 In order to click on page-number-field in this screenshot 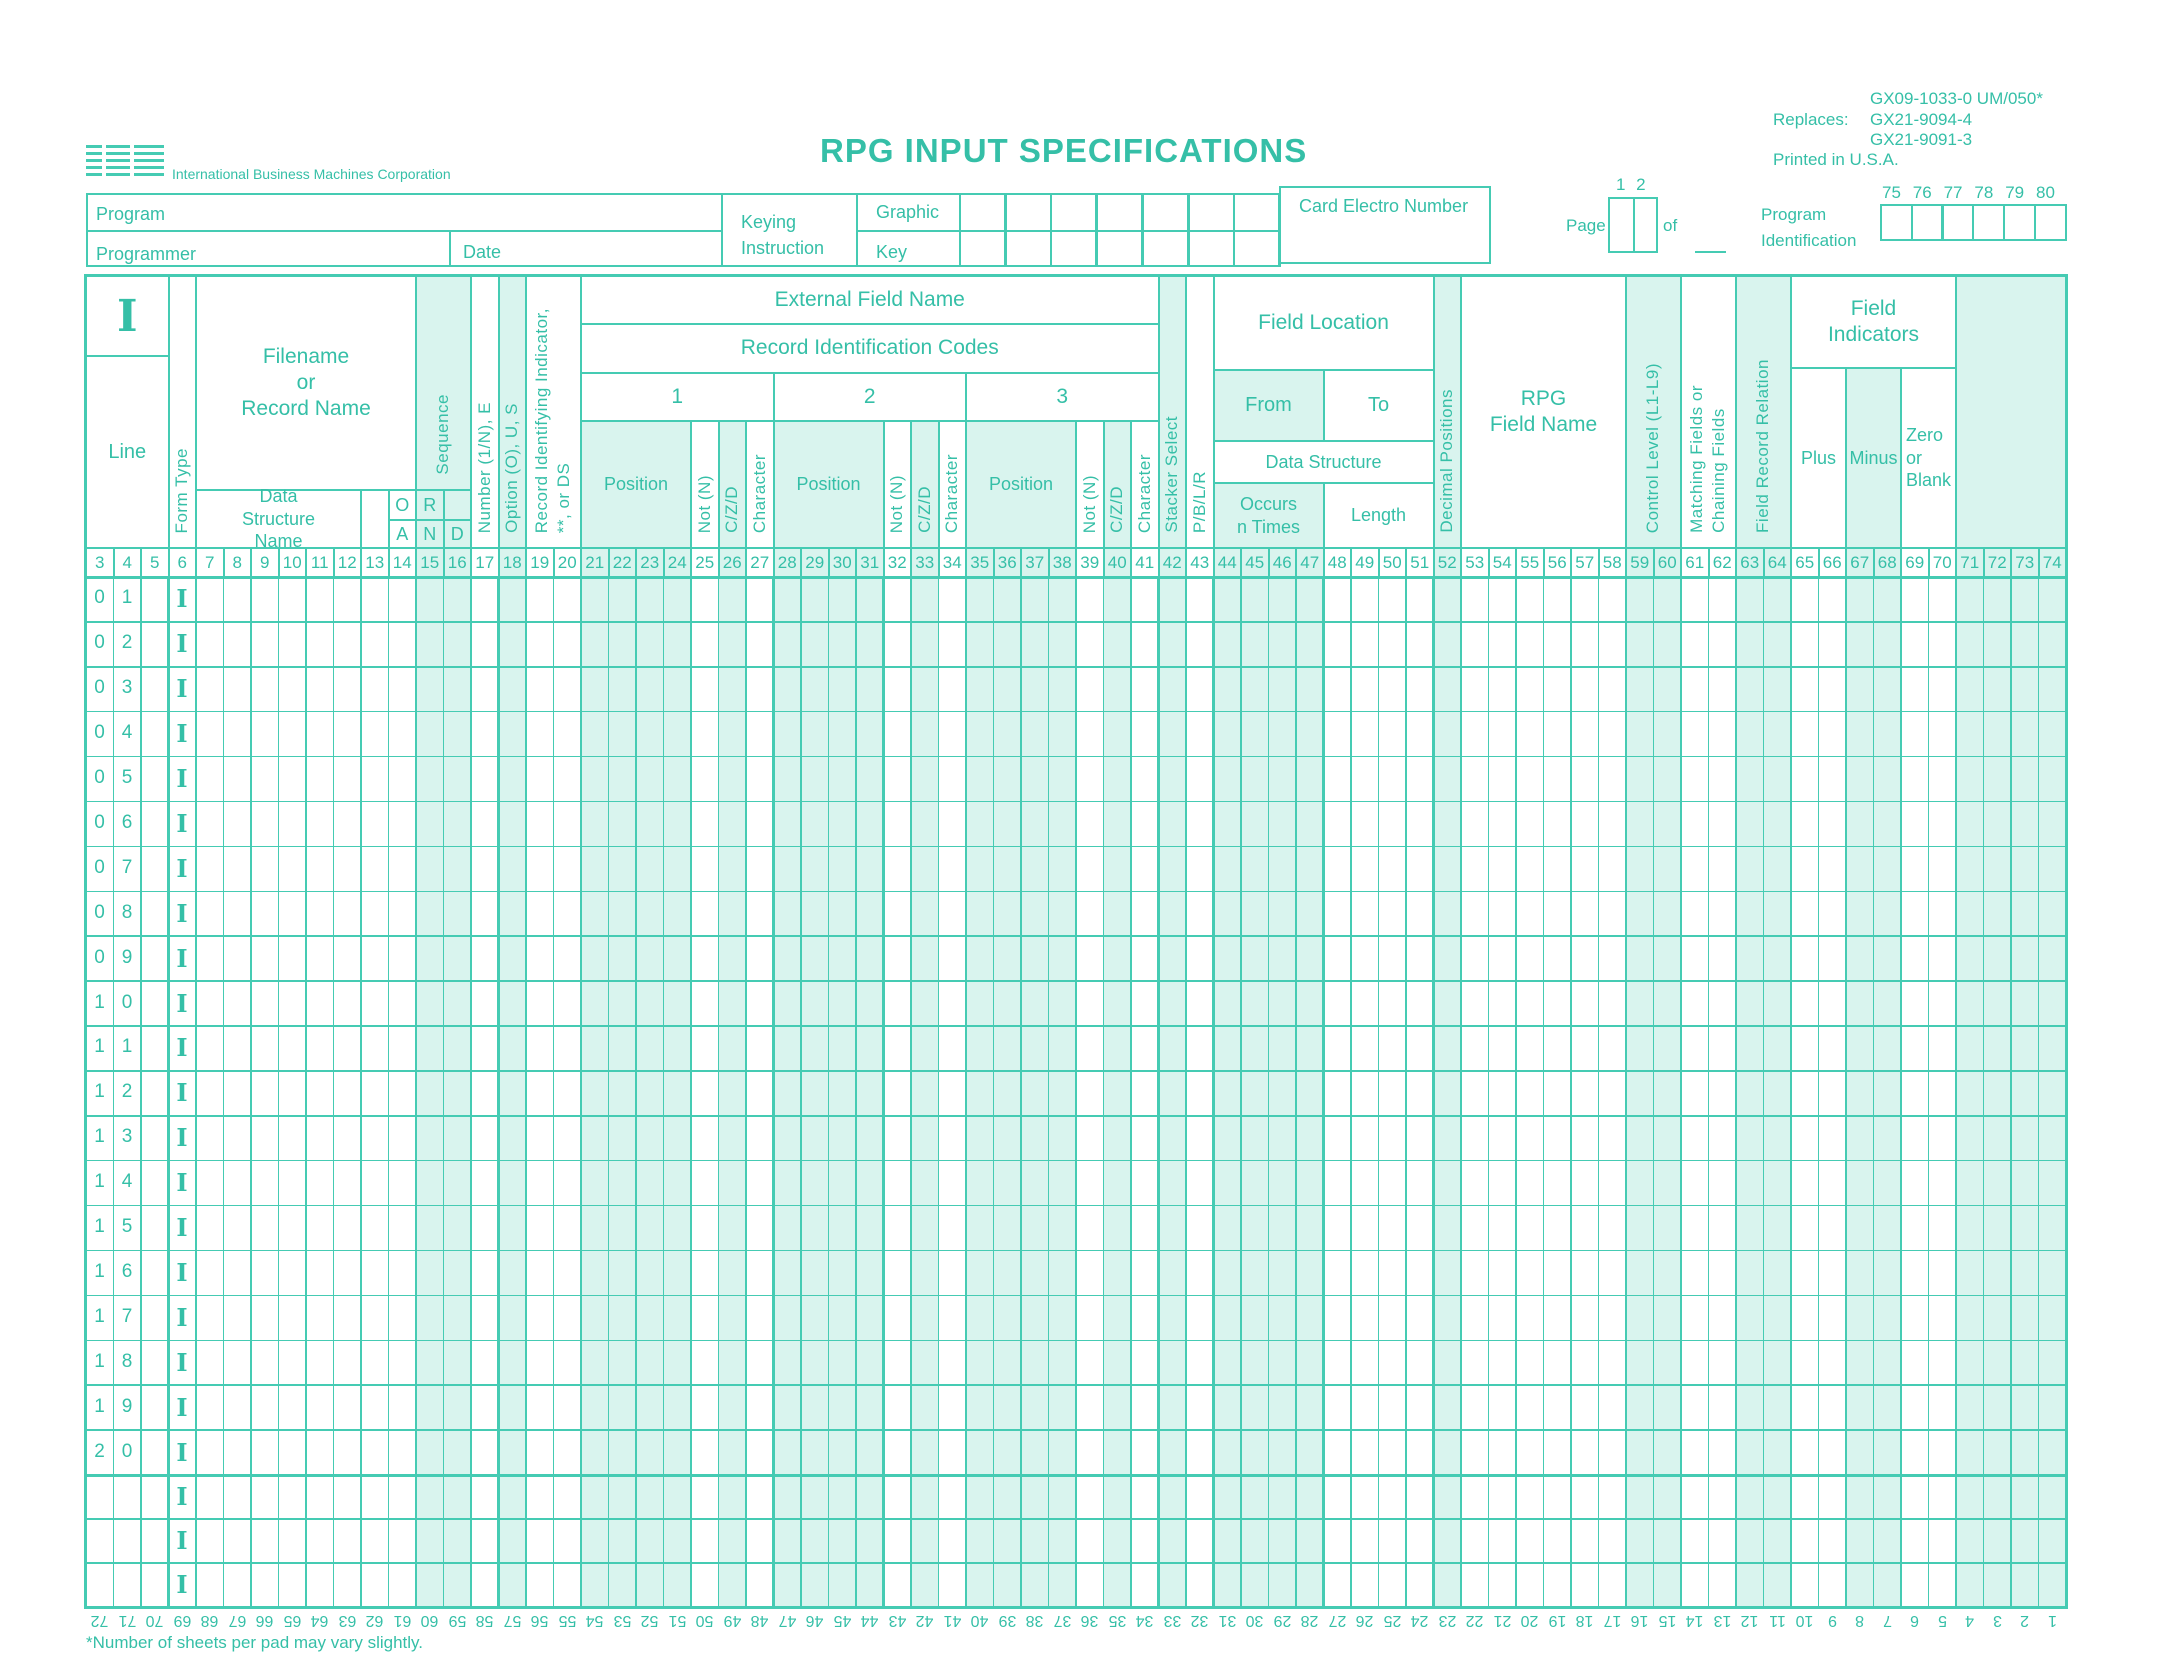, I will do `click(1633, 225)`.